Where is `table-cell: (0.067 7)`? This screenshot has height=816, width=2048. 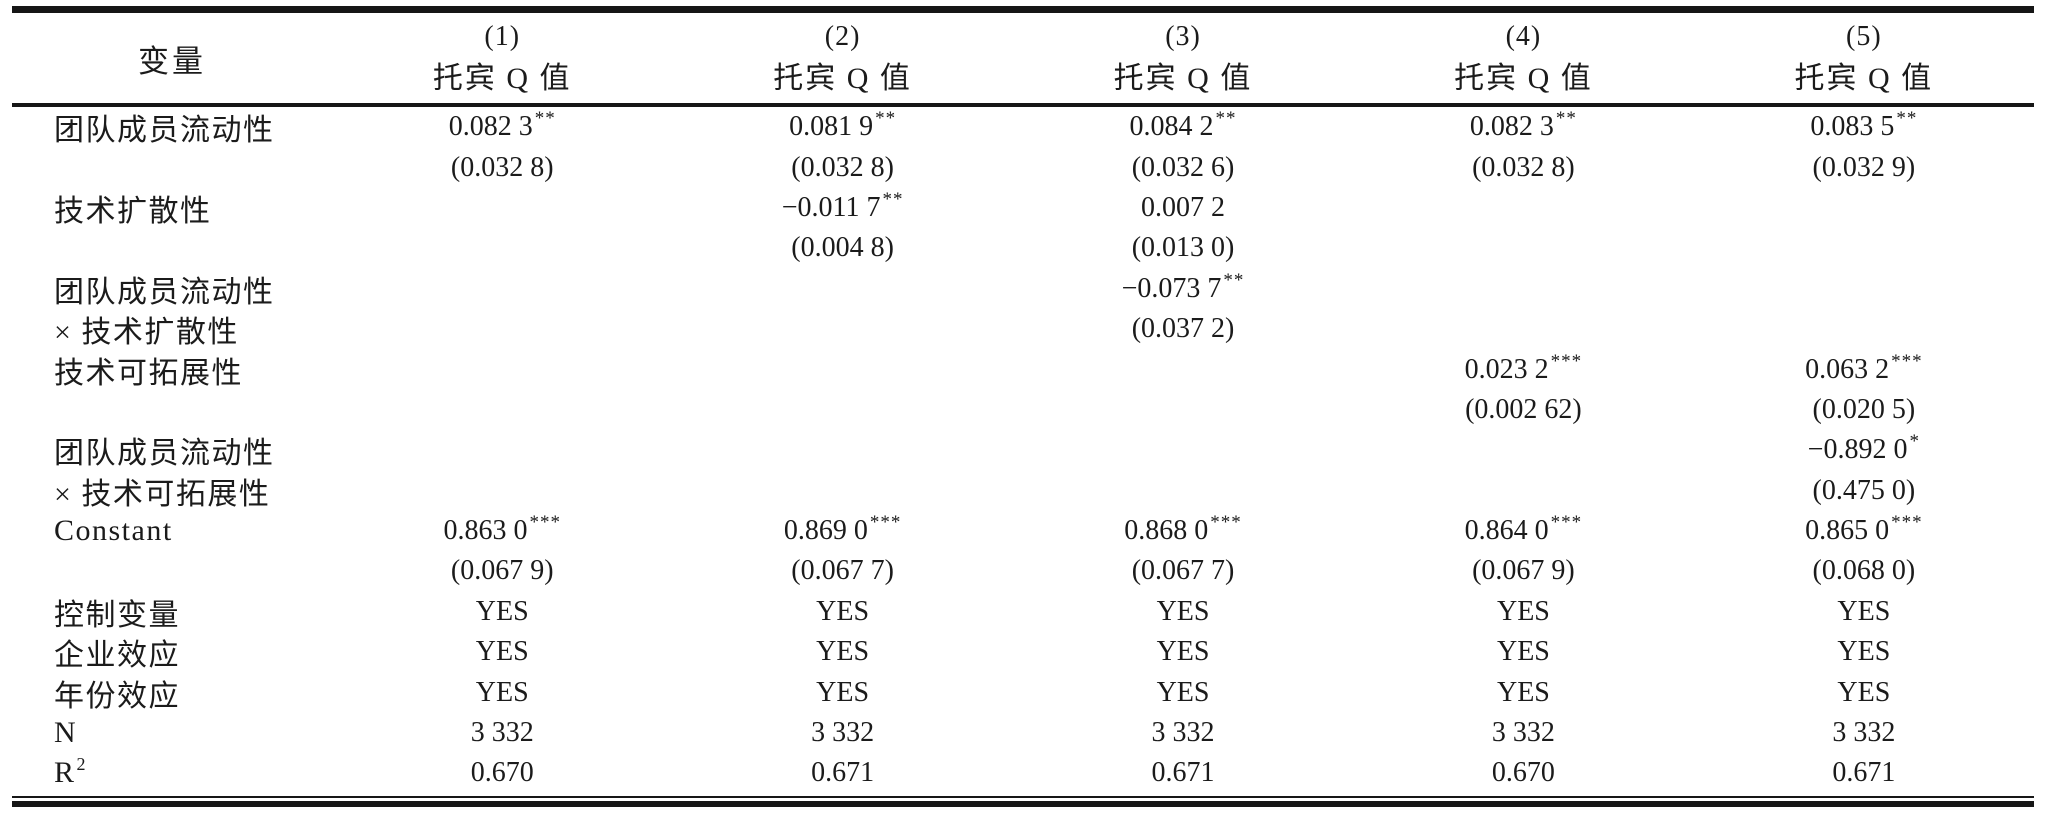 table-cell: (0.067 7) is located at coordinates (842, 571).